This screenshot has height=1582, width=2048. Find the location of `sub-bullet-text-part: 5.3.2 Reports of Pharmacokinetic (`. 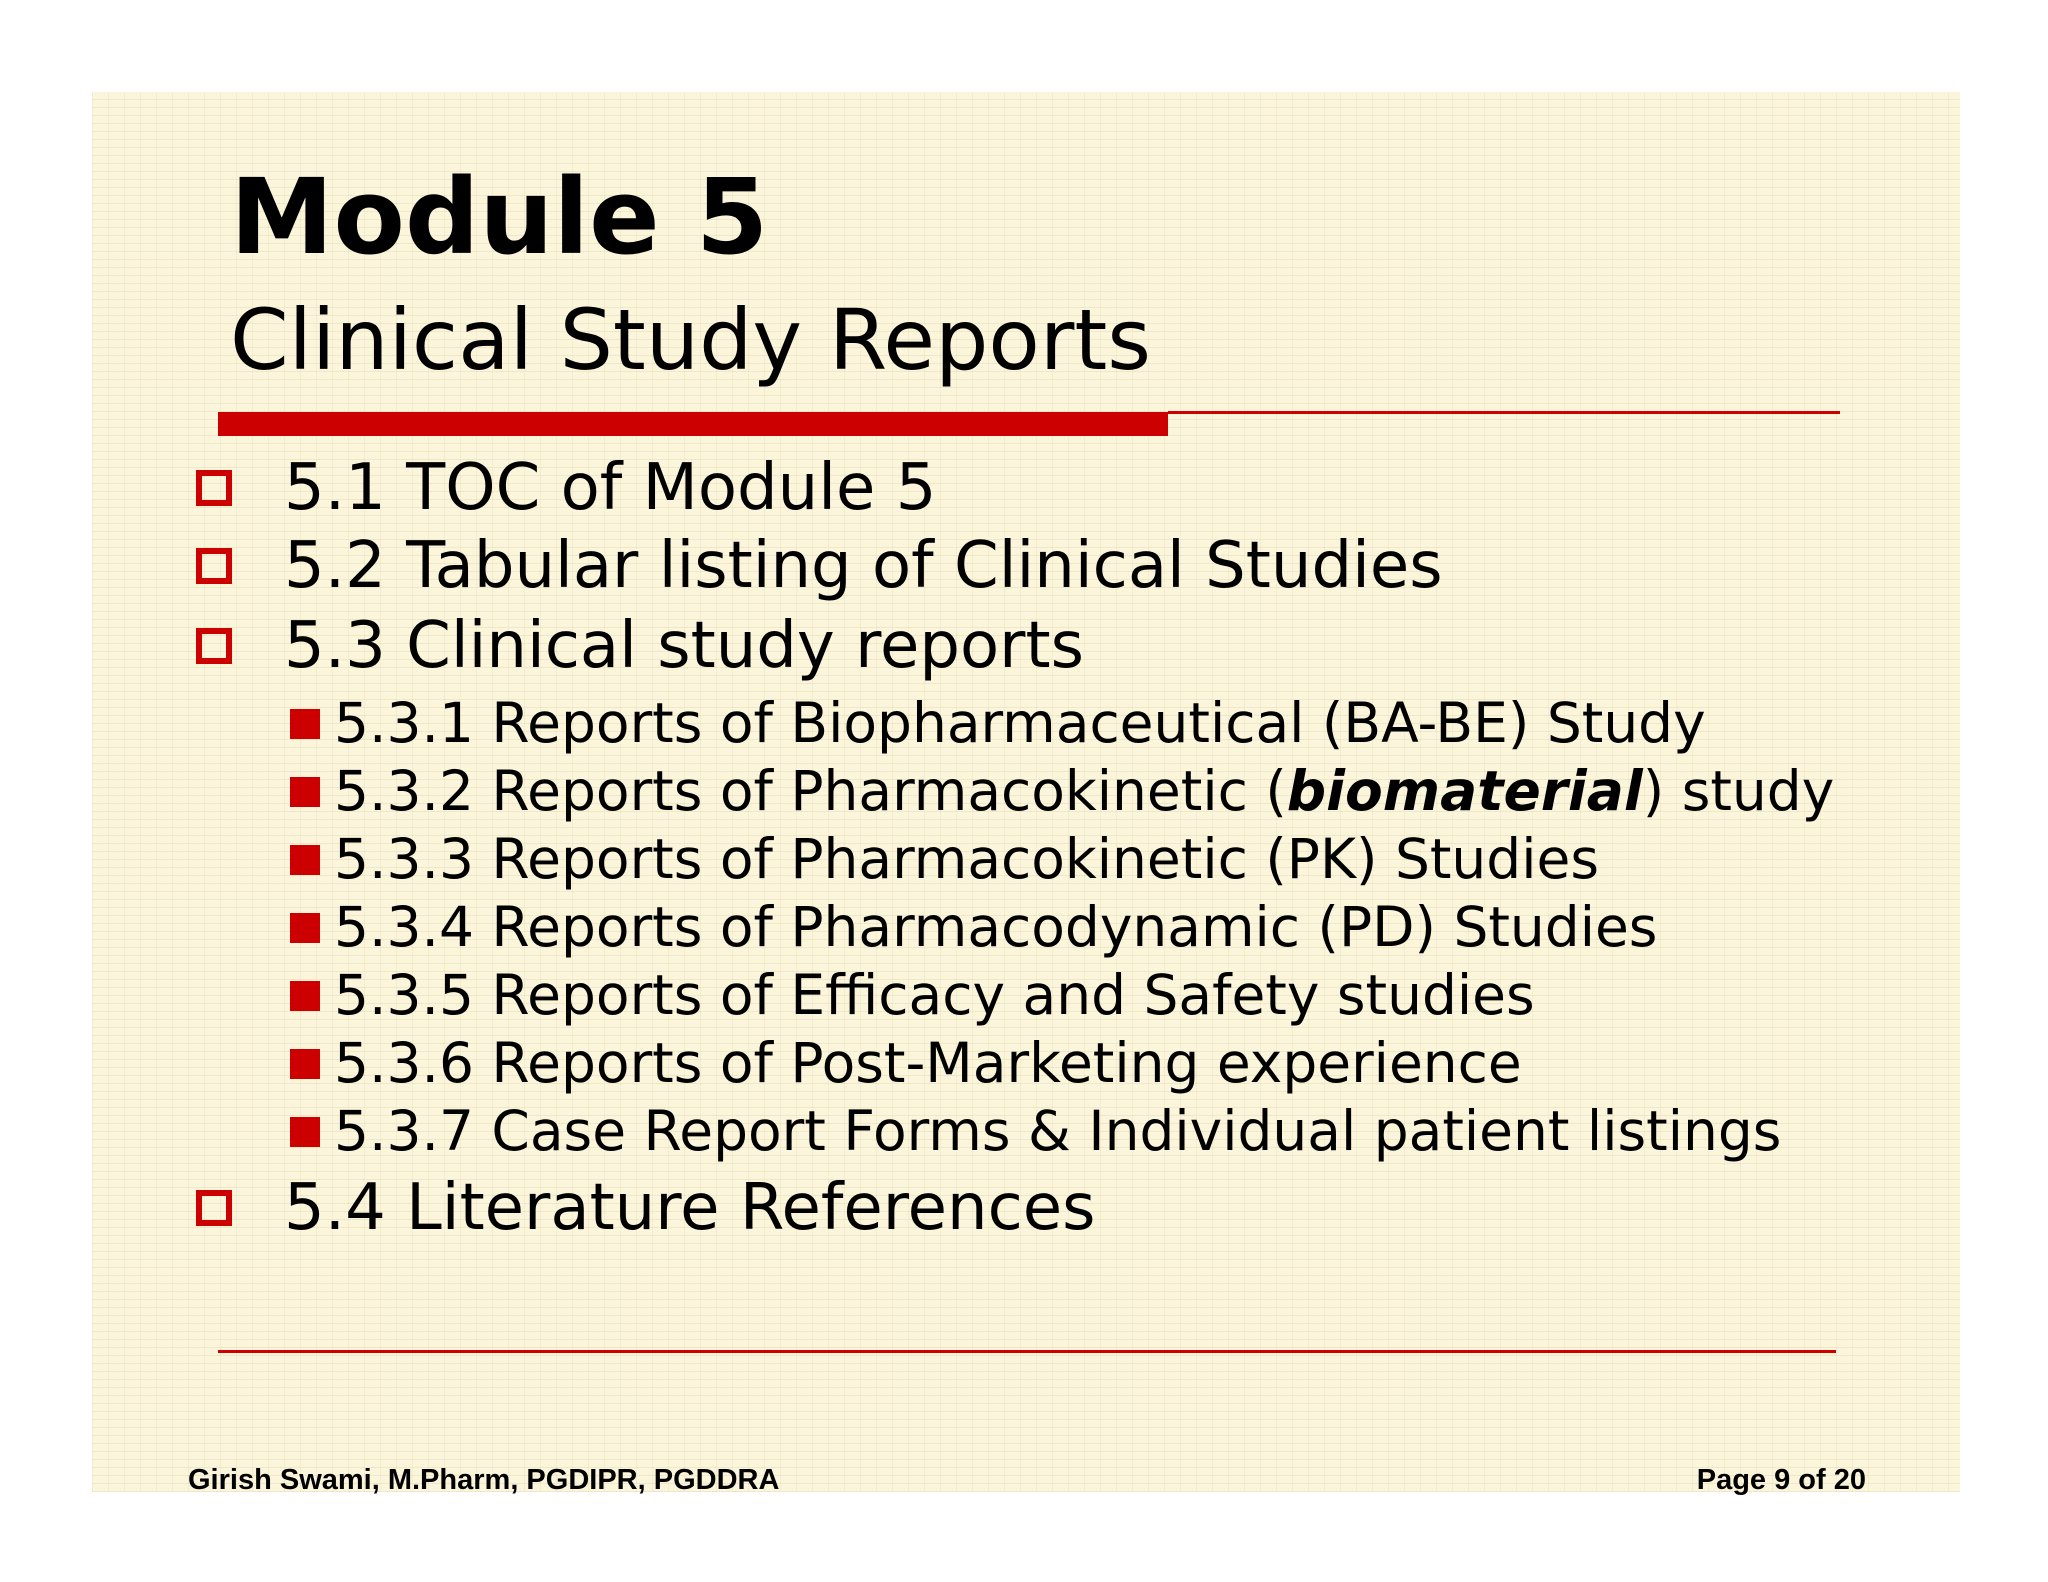

sub-bullet-text-part: 5.3.2 Reports of Pharmacokinetic ( is located at coordinates (810, 791).